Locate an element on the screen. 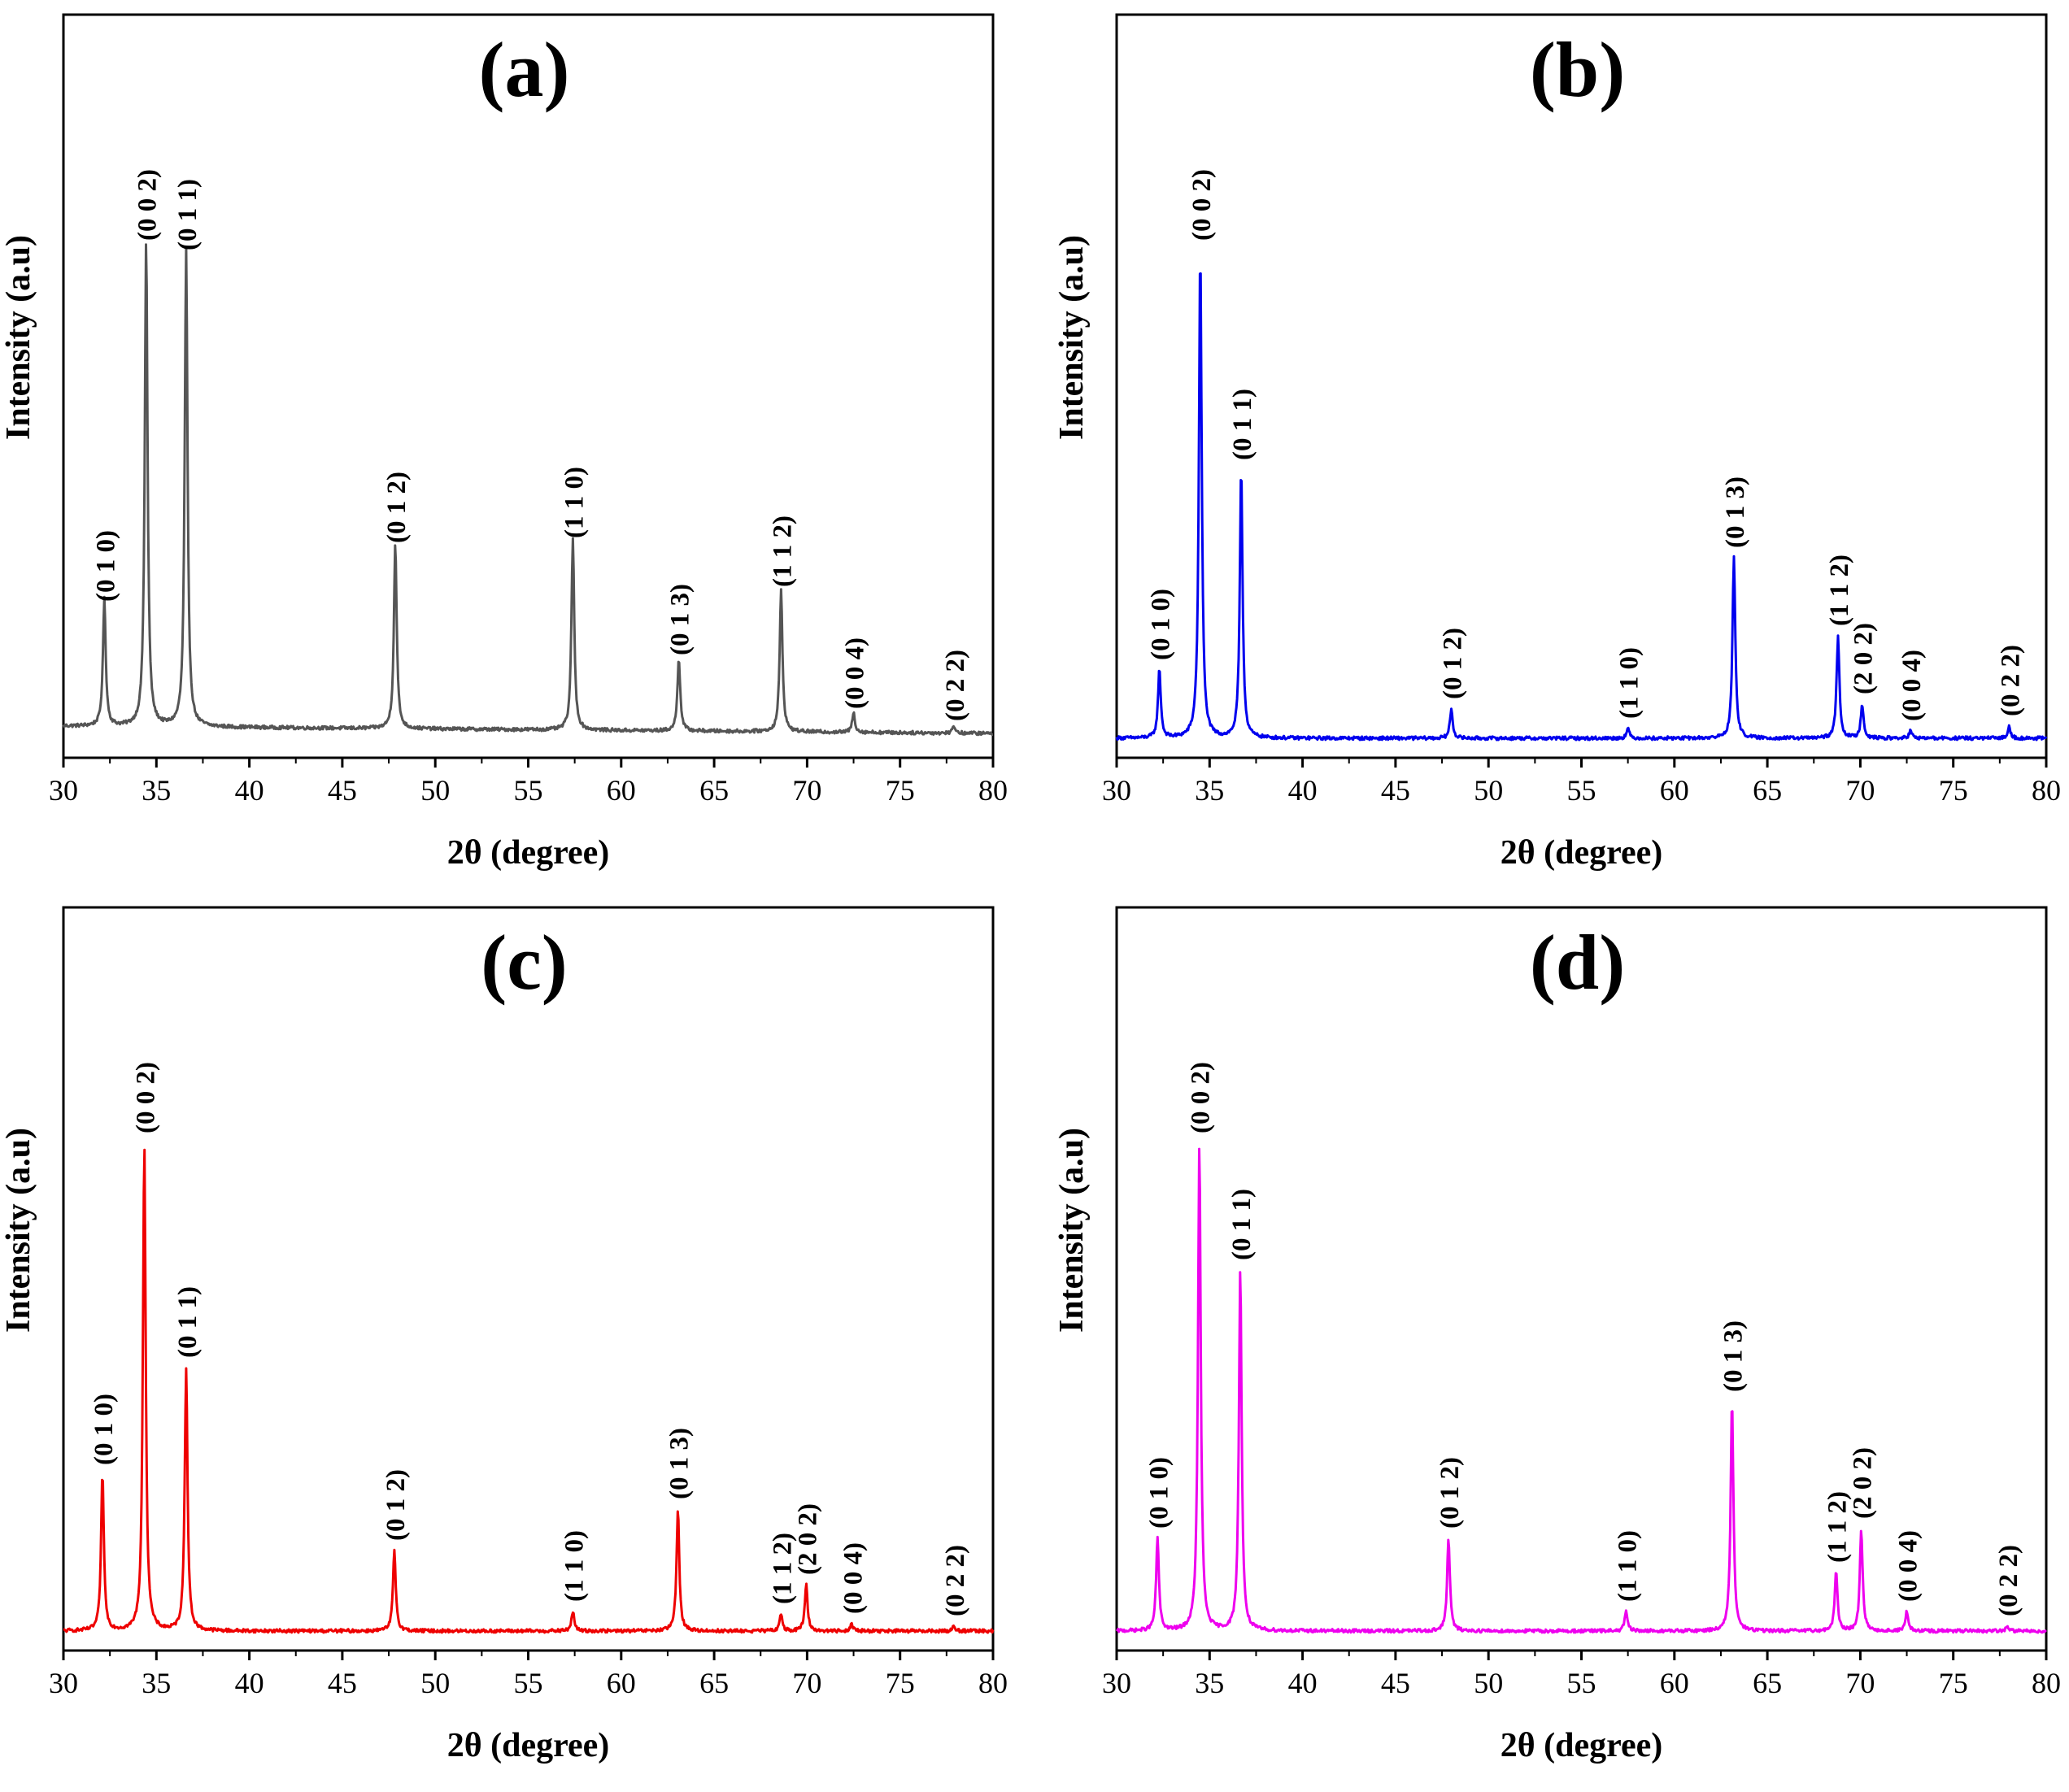  panel-title: (d) is located at coordinates (1577, 962).